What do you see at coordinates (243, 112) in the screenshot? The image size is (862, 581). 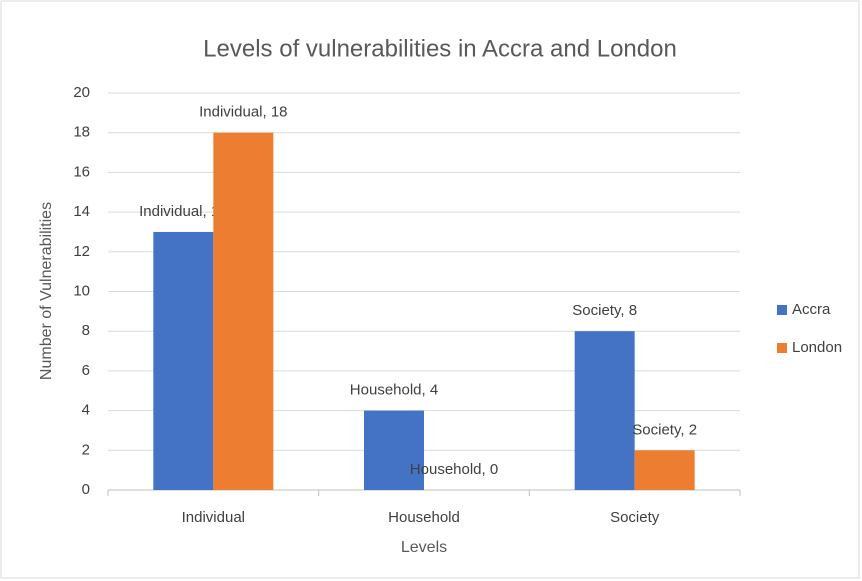 I see `data-label: Individual, 18` at bounding box center [243, 112].